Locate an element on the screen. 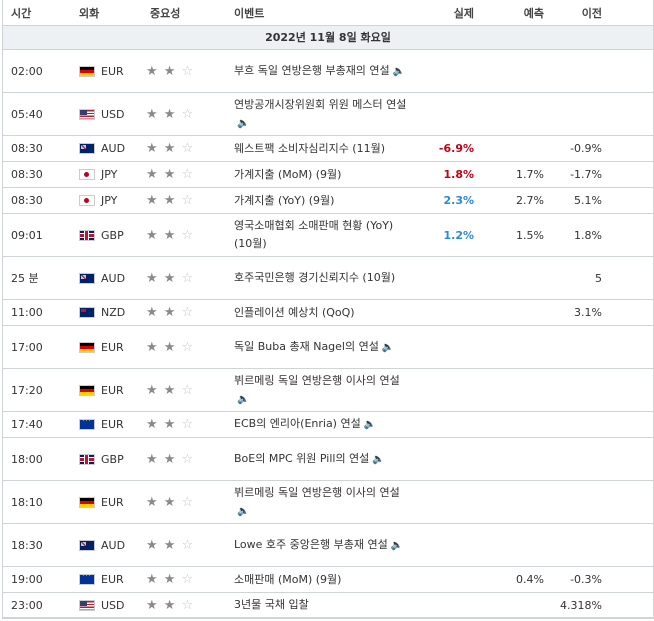  event-title: 연방공개시장위원회 위원 메스터 연설 is located at coordinates (320, 104).